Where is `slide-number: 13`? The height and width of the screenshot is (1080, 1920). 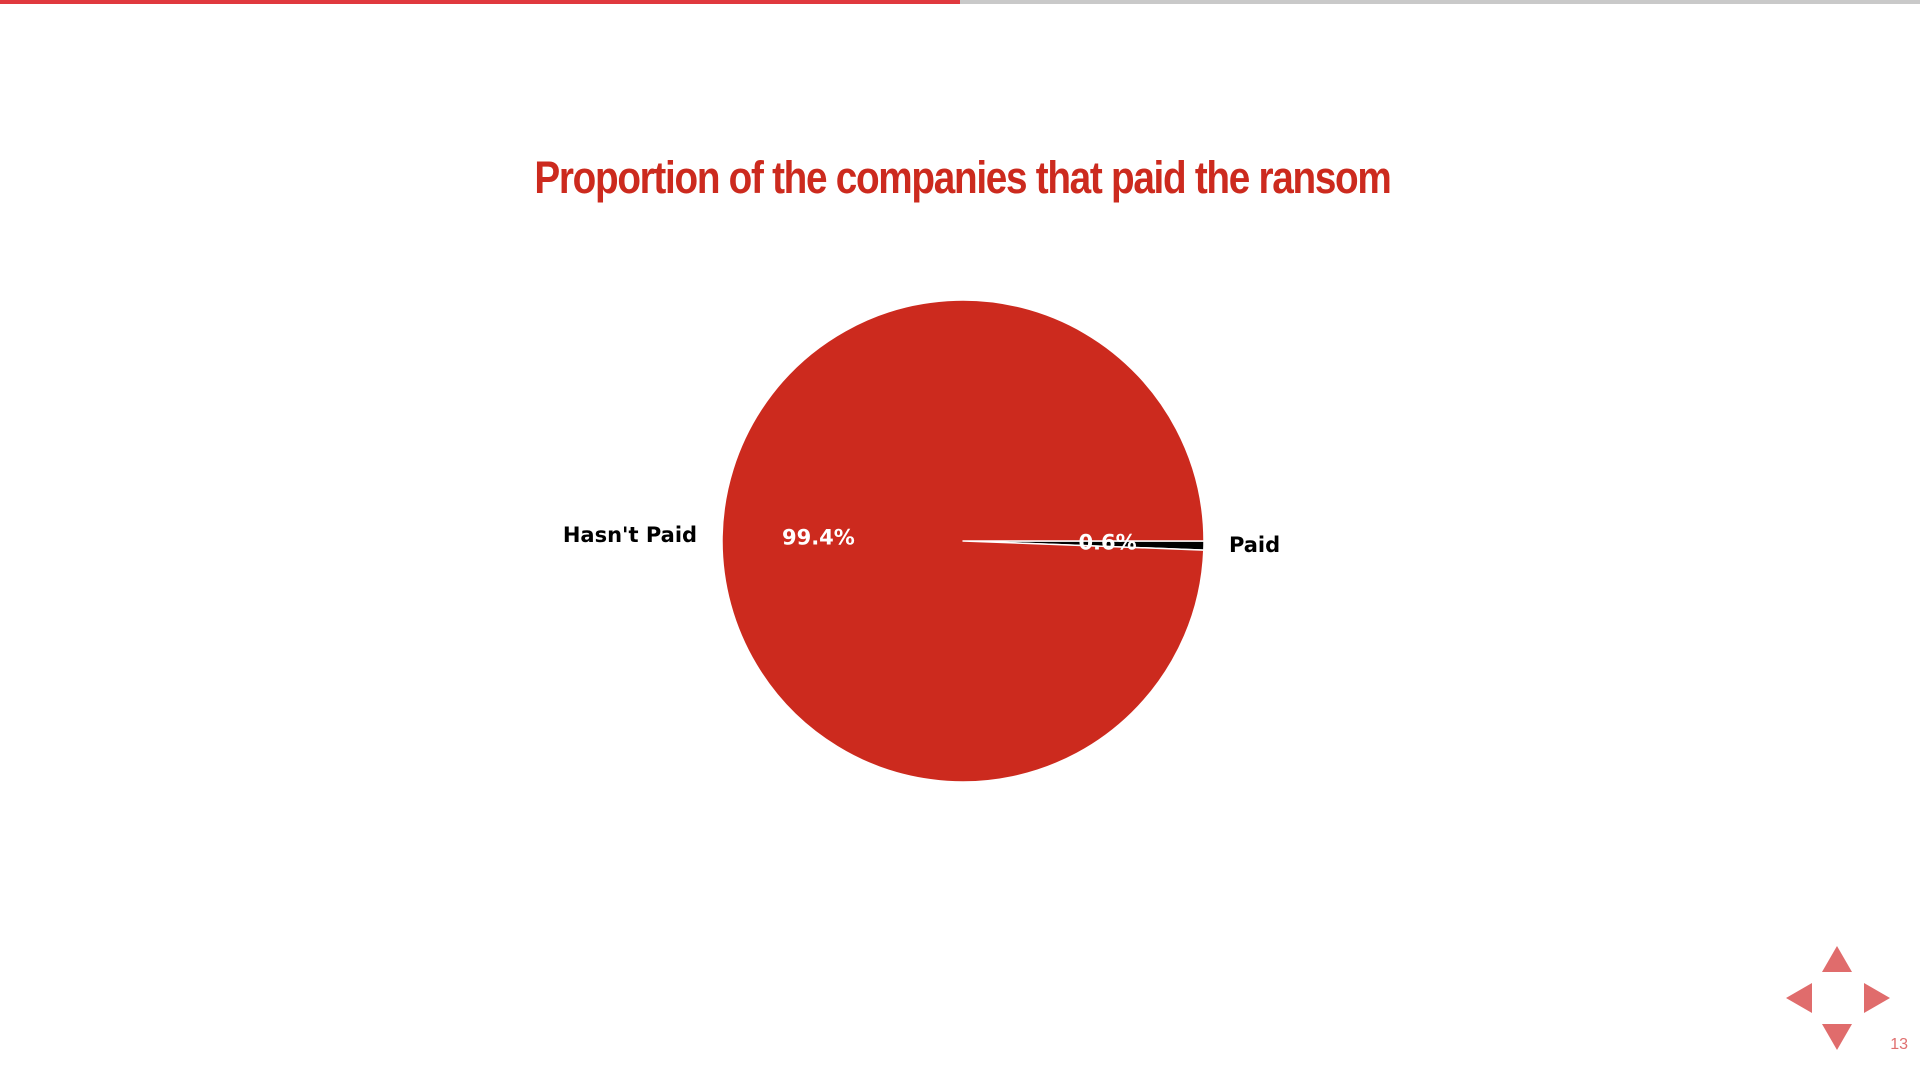
slide-number: 13 is located at coordinates (1899, 1044).